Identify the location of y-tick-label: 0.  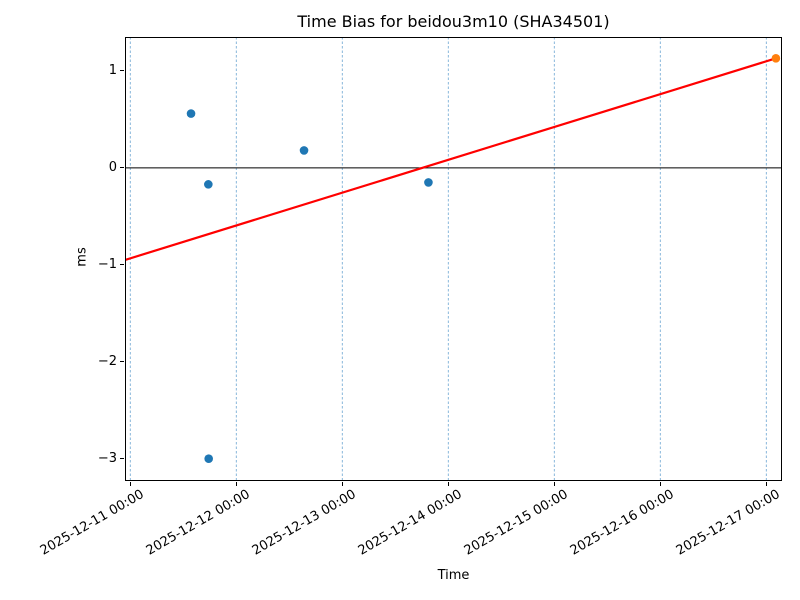
(112, 167).